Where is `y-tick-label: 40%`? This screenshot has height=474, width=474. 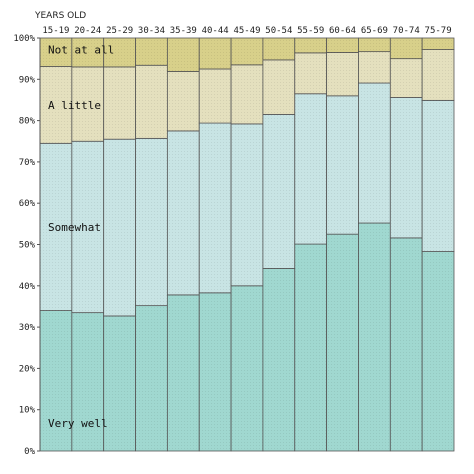
y-tick-label: 40% is located at coordinates (27, 287).